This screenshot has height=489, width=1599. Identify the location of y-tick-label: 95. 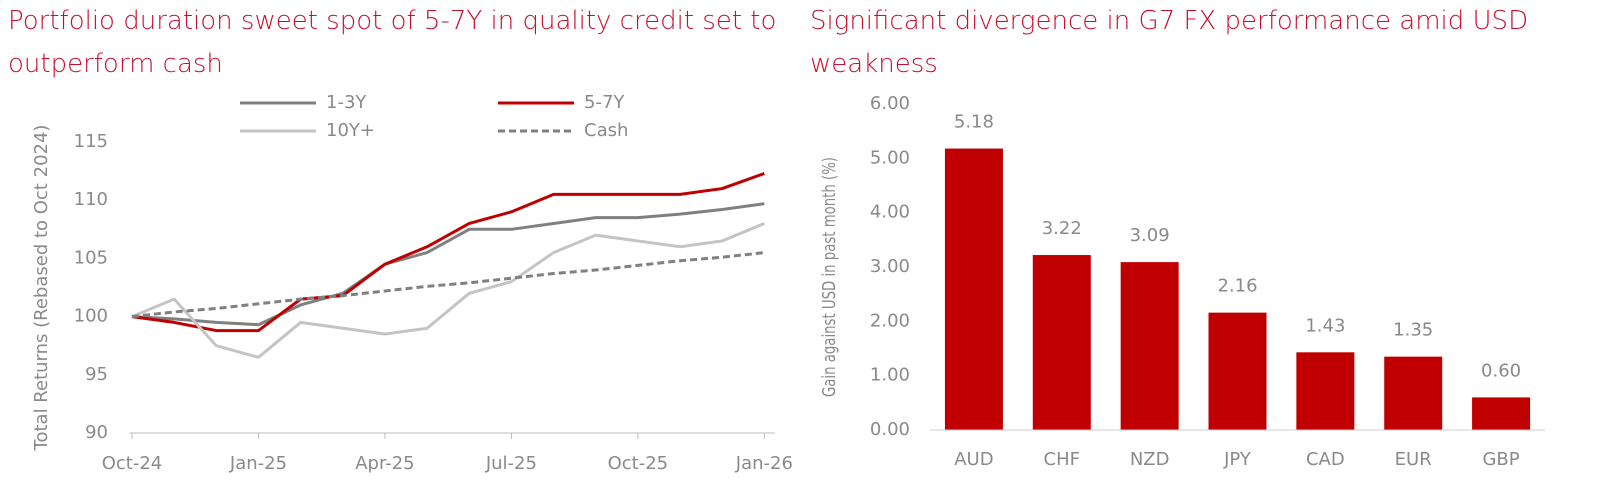
(96, 374).